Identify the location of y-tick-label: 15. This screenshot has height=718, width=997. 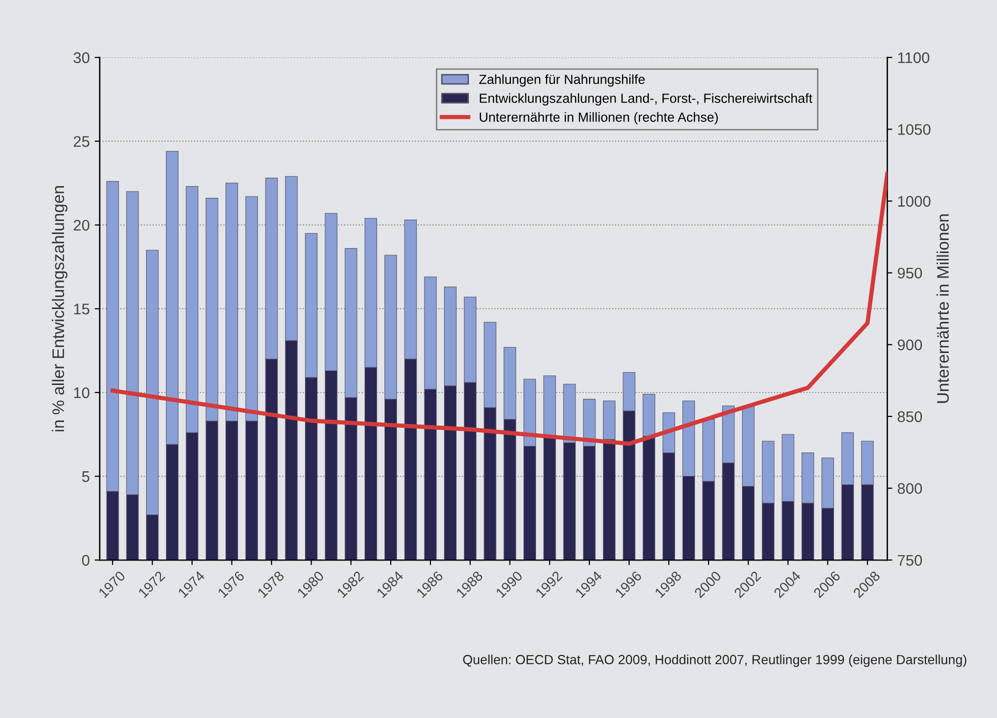
(82, 309).